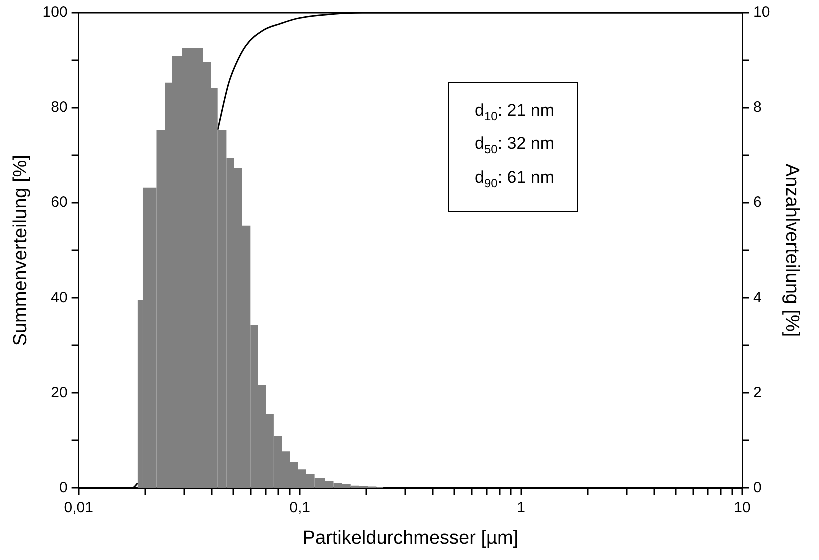 This screenshot has width=819, height=560. Describe the element at coordinates (758, 393) in the screenshot. I see `y2-tick-label: 2` at that location.